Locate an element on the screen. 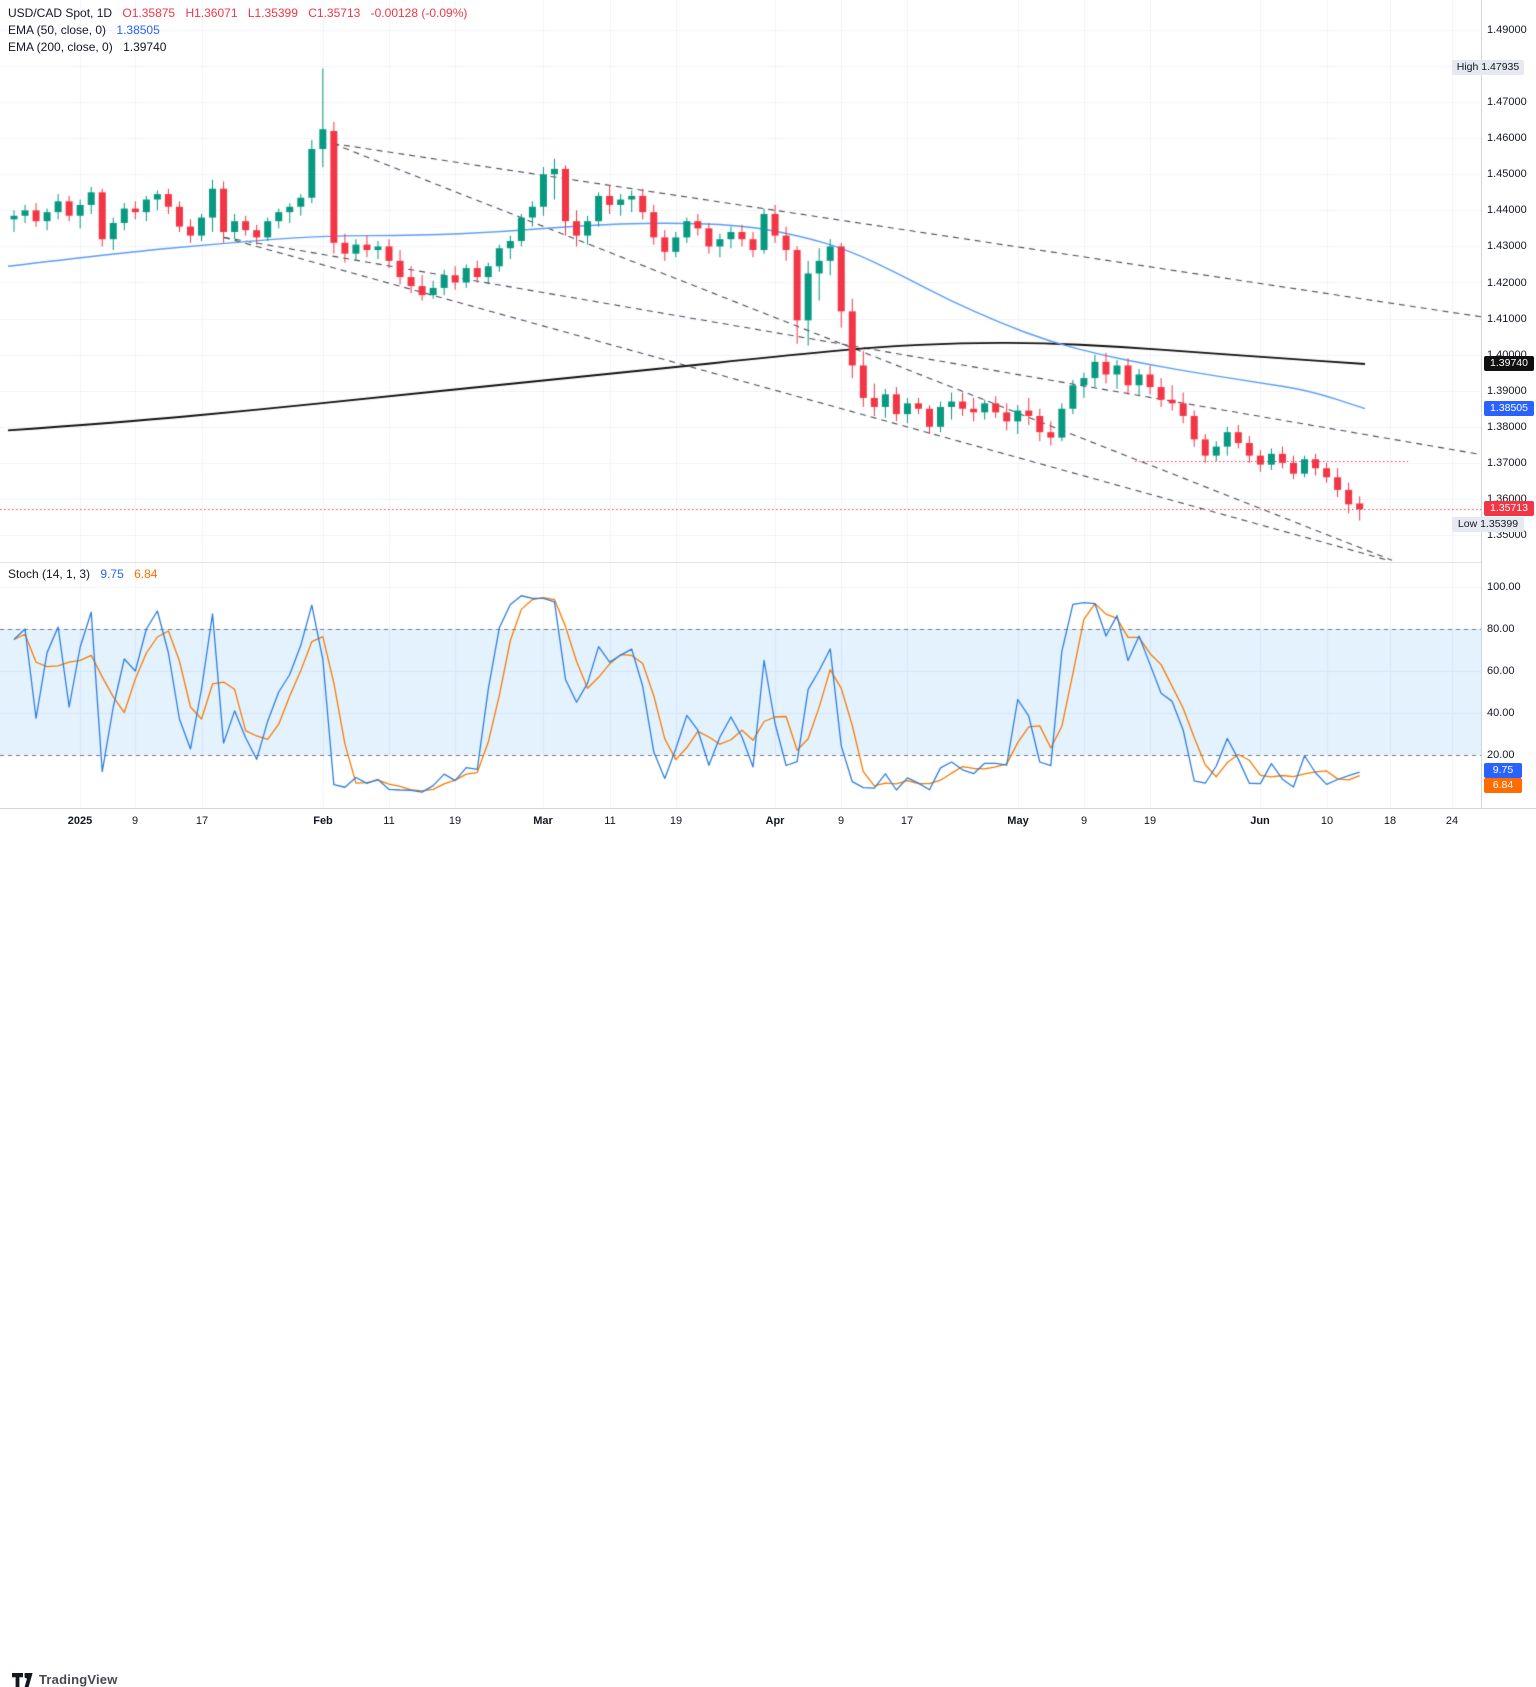 The width and height of the screenshot is (1536, 1687). price-tick: 1.35000 is located at coordinates (1507, 535).